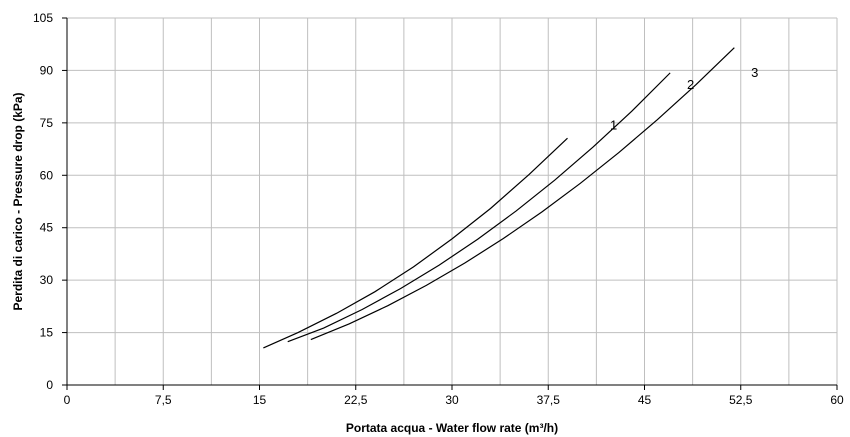 Image resolution: width=850 pixels, height=437 pixels. I want to click on series-label-2: 2, so click(690, 84).